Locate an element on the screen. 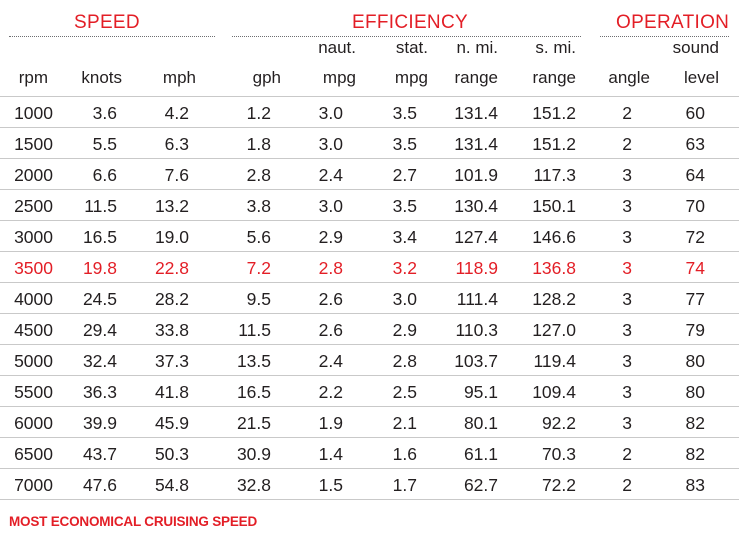 This screenshot has height=554, width=739. cell-n-mi-range: 95.1 is located at coordinates (480, 392).